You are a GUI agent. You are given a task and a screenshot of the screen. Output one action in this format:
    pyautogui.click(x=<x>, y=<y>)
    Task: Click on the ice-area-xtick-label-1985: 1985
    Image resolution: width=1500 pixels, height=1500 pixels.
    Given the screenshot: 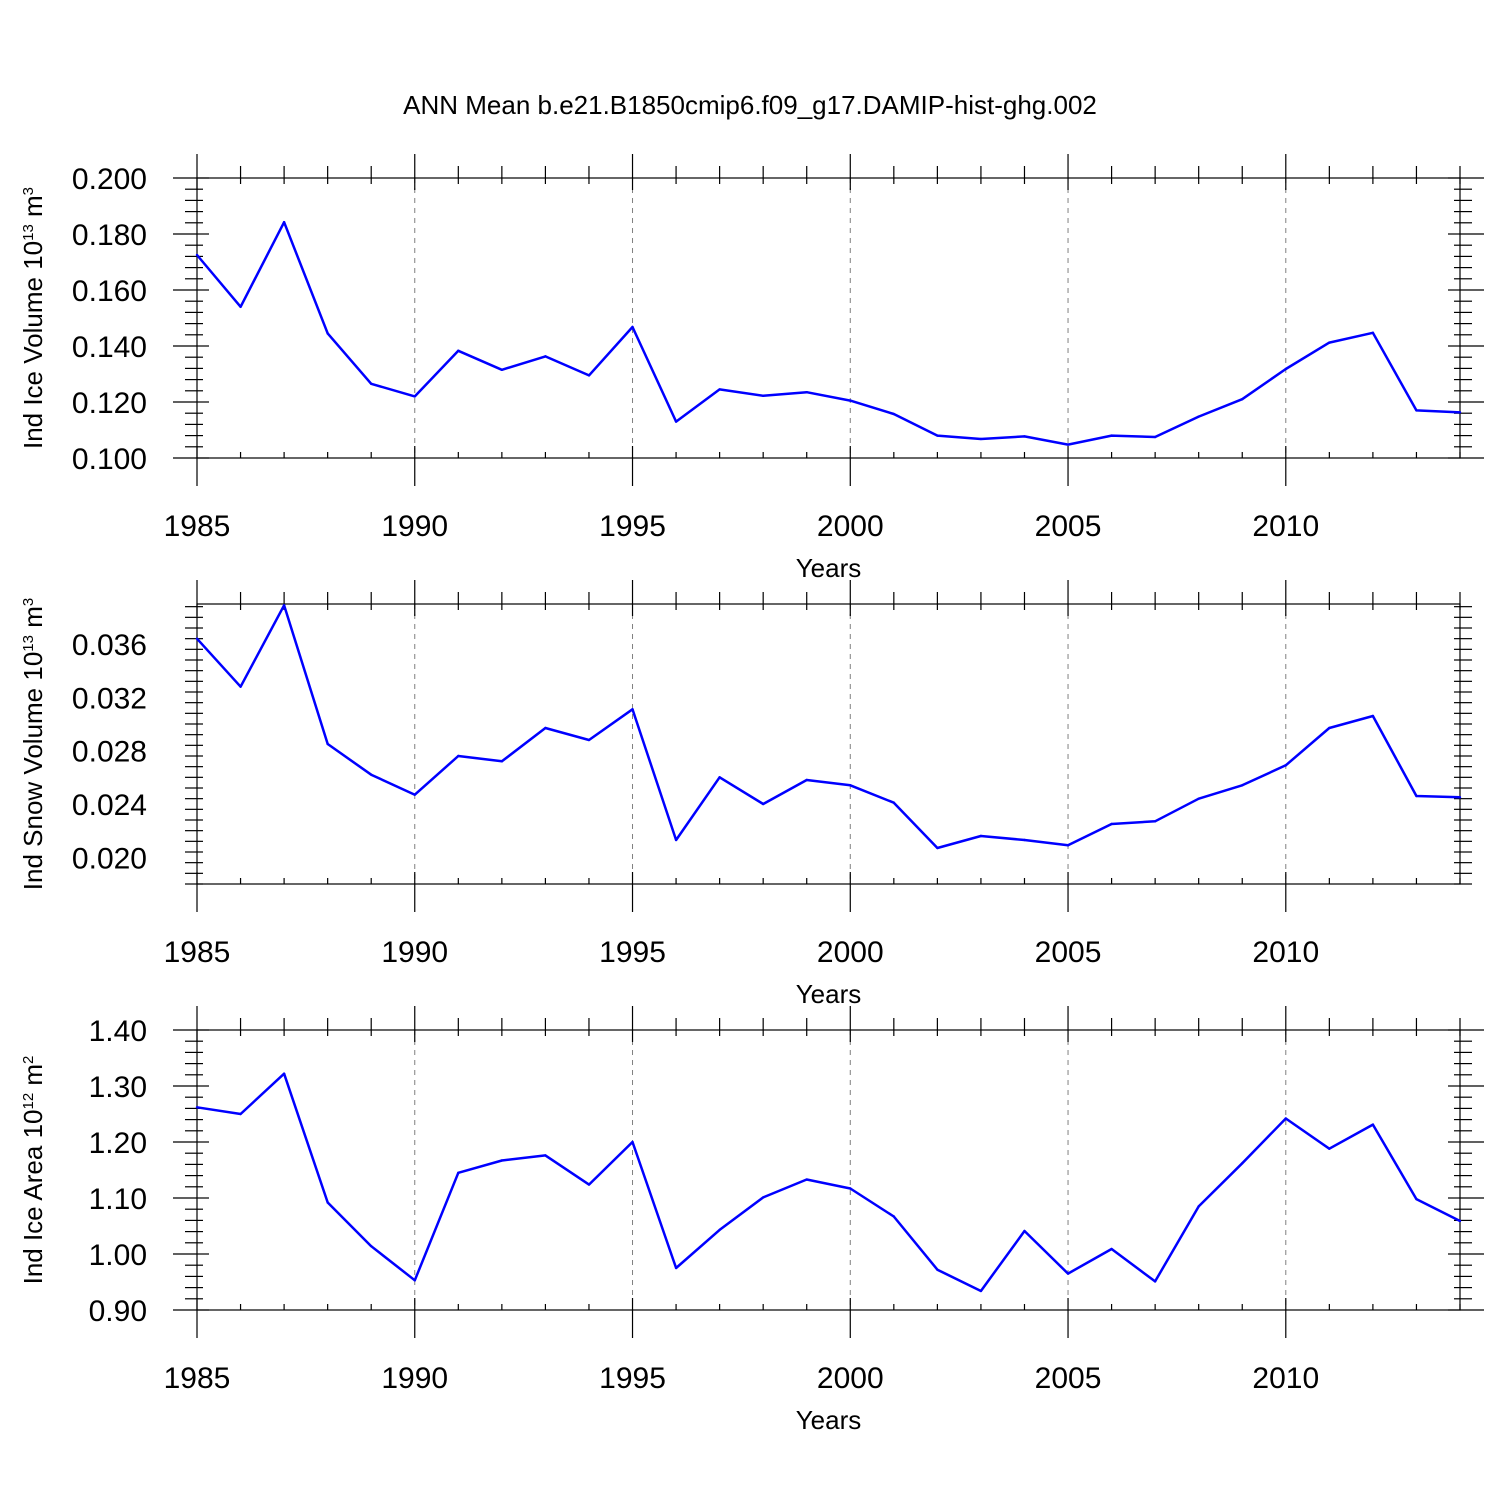 What is the action you would take?
    pyautogui.click(x=197, y=1378)
    